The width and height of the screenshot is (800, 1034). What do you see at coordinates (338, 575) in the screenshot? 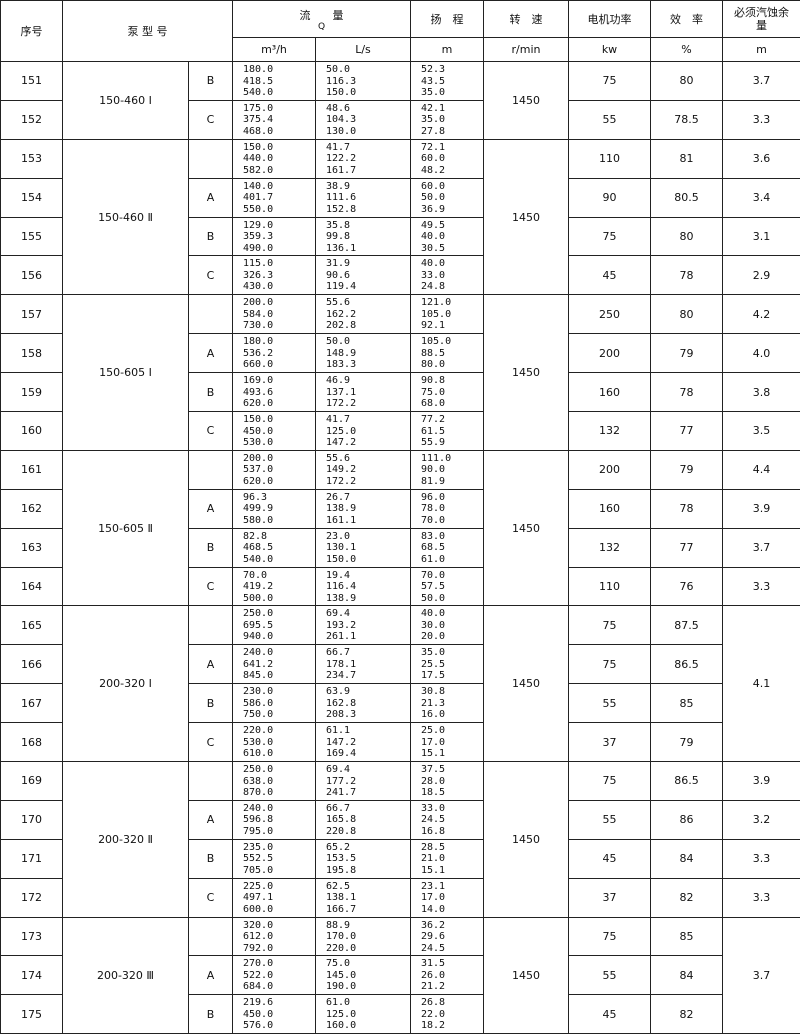
I see `flow-ls-value: 19.4` at bounding box center [338, 575].